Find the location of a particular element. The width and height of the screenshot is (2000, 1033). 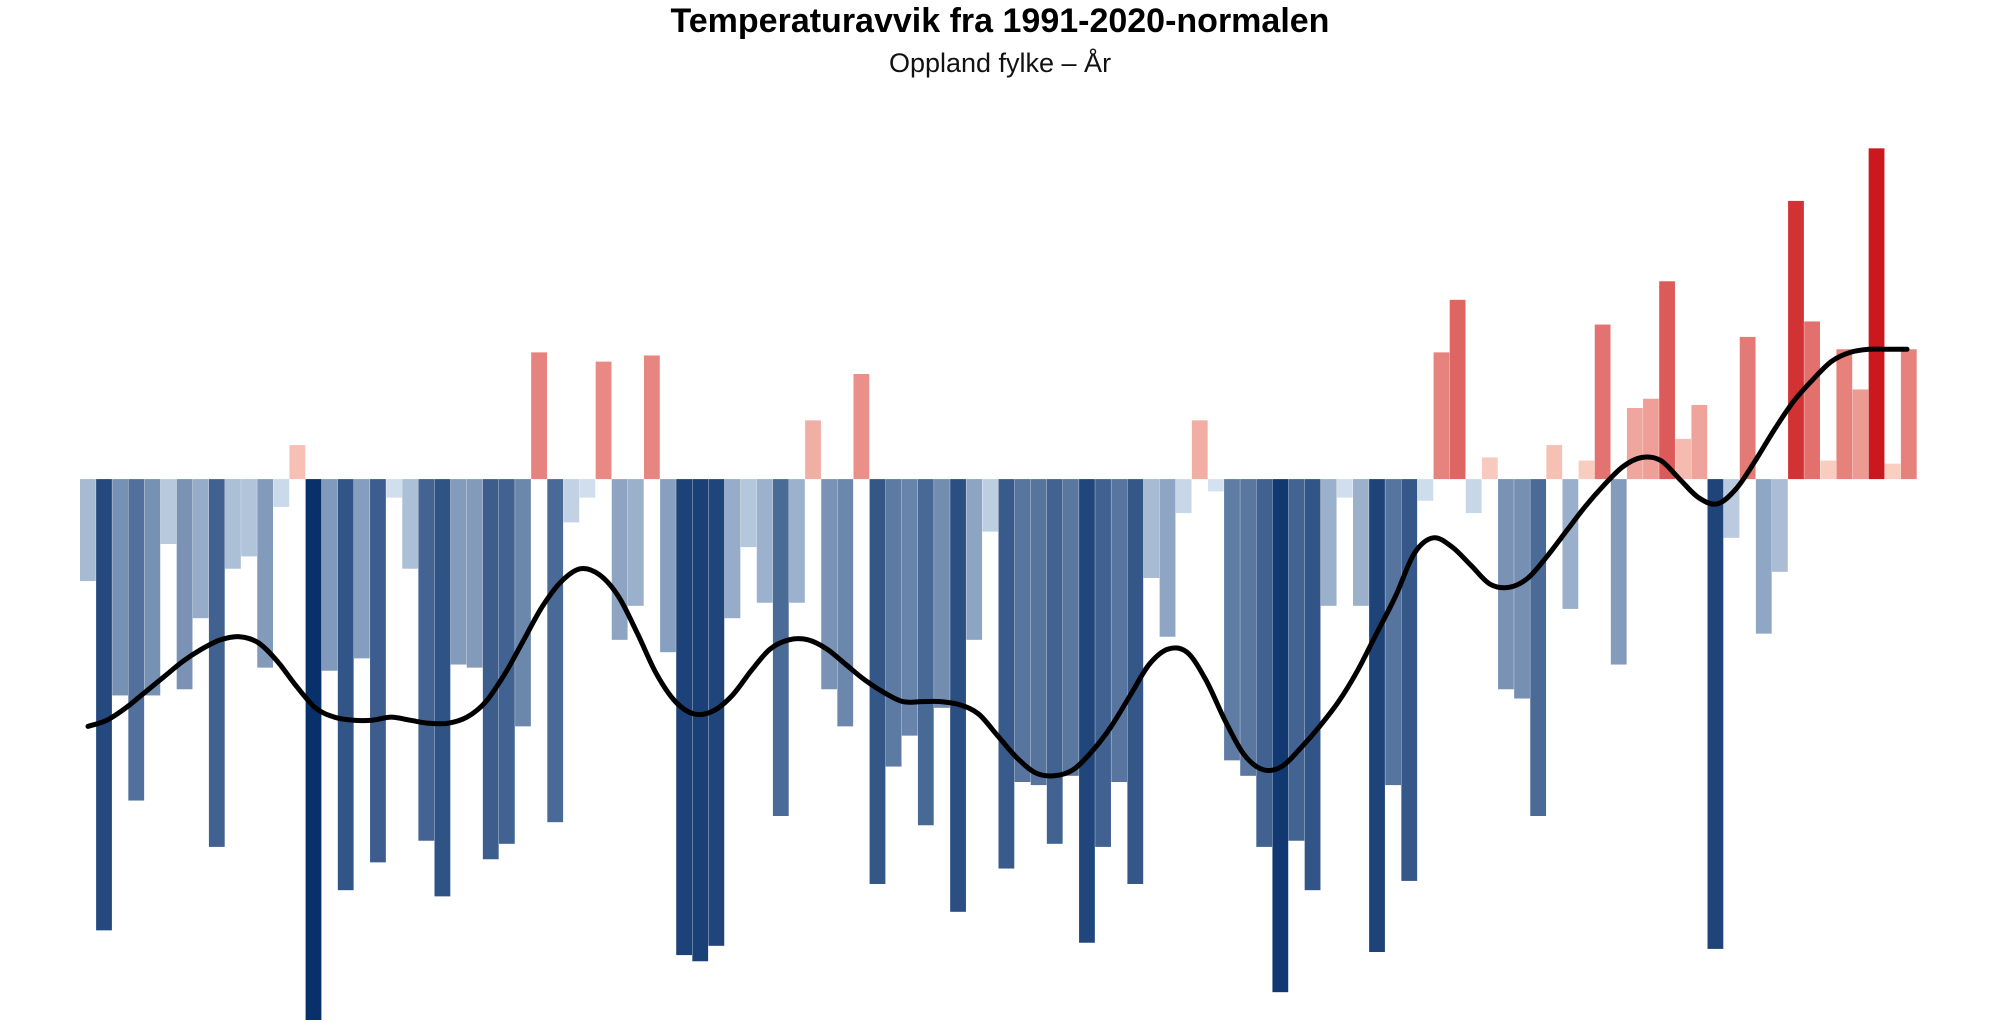

chart-title: Temperaturavvik fra 1991-2020-normalen is located at coordinates (1000, 21).